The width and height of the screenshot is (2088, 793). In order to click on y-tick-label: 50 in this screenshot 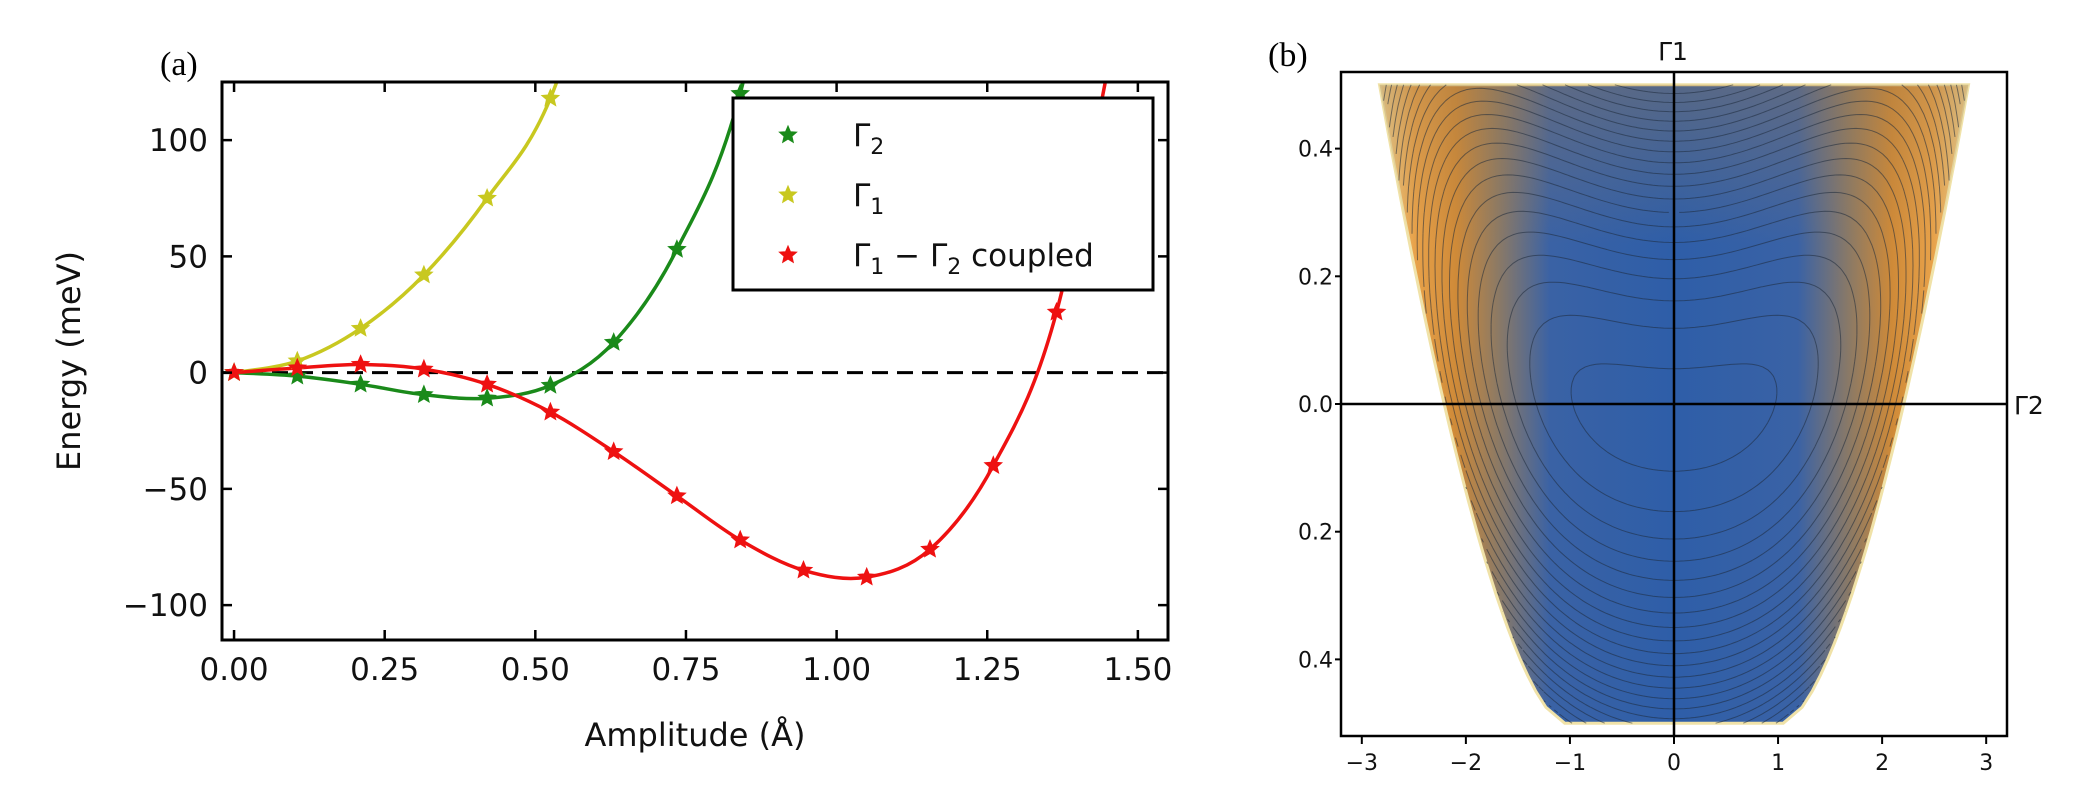, I will do `click(188, 257)`.